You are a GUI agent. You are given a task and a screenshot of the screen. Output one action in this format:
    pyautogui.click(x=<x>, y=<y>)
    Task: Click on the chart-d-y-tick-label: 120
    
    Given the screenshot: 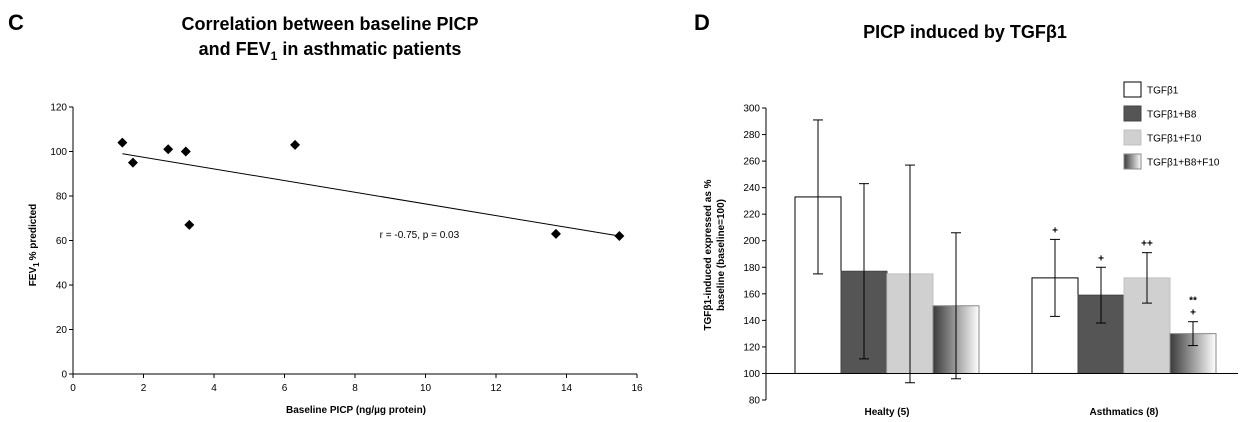 What is the action you would take?
    pyautogui.click(x=751, y=347)
    